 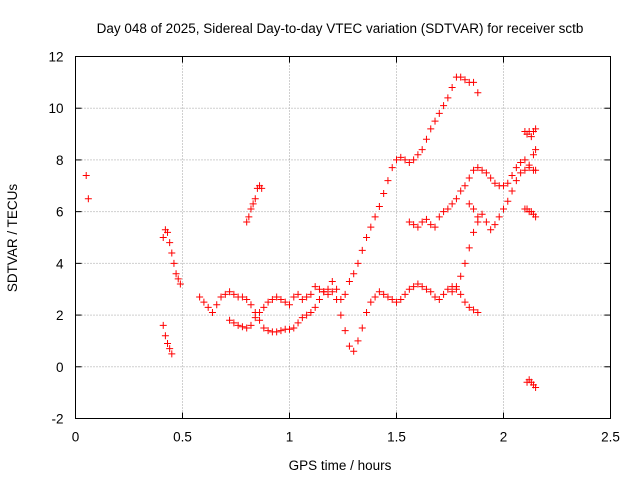 I want to click on y-tick-label: 10, so click(x=55, y=108).